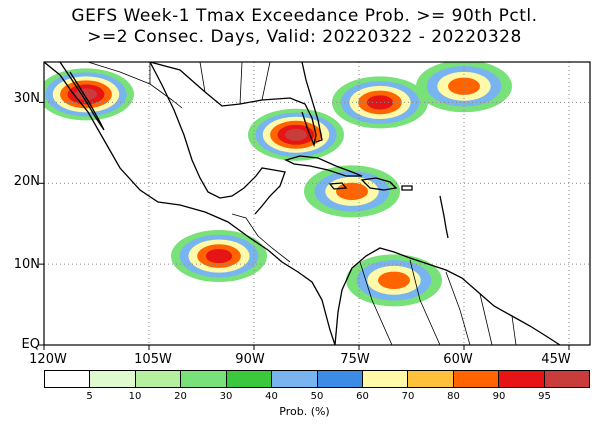 The width and height of the screenshot is (609, 430). I want to click on colorbar-tick-label: 40, so click(271, 396).